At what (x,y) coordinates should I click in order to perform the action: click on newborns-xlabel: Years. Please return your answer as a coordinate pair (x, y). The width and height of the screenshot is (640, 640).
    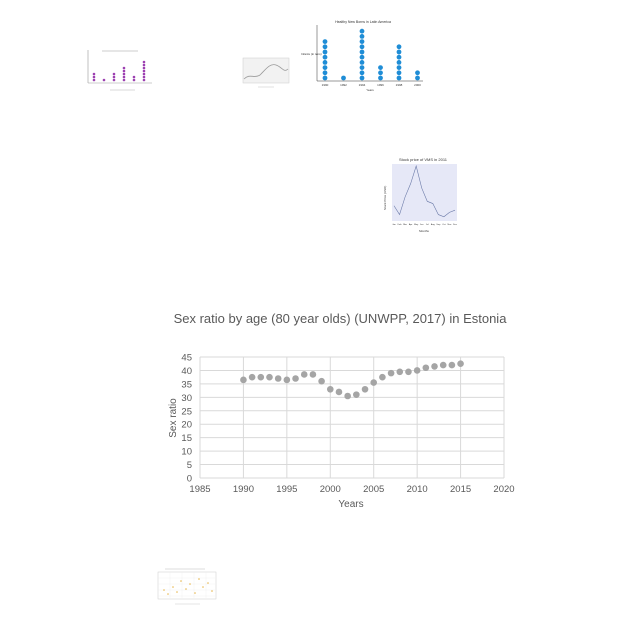
    Looking at the image, I should click on (370, 90).